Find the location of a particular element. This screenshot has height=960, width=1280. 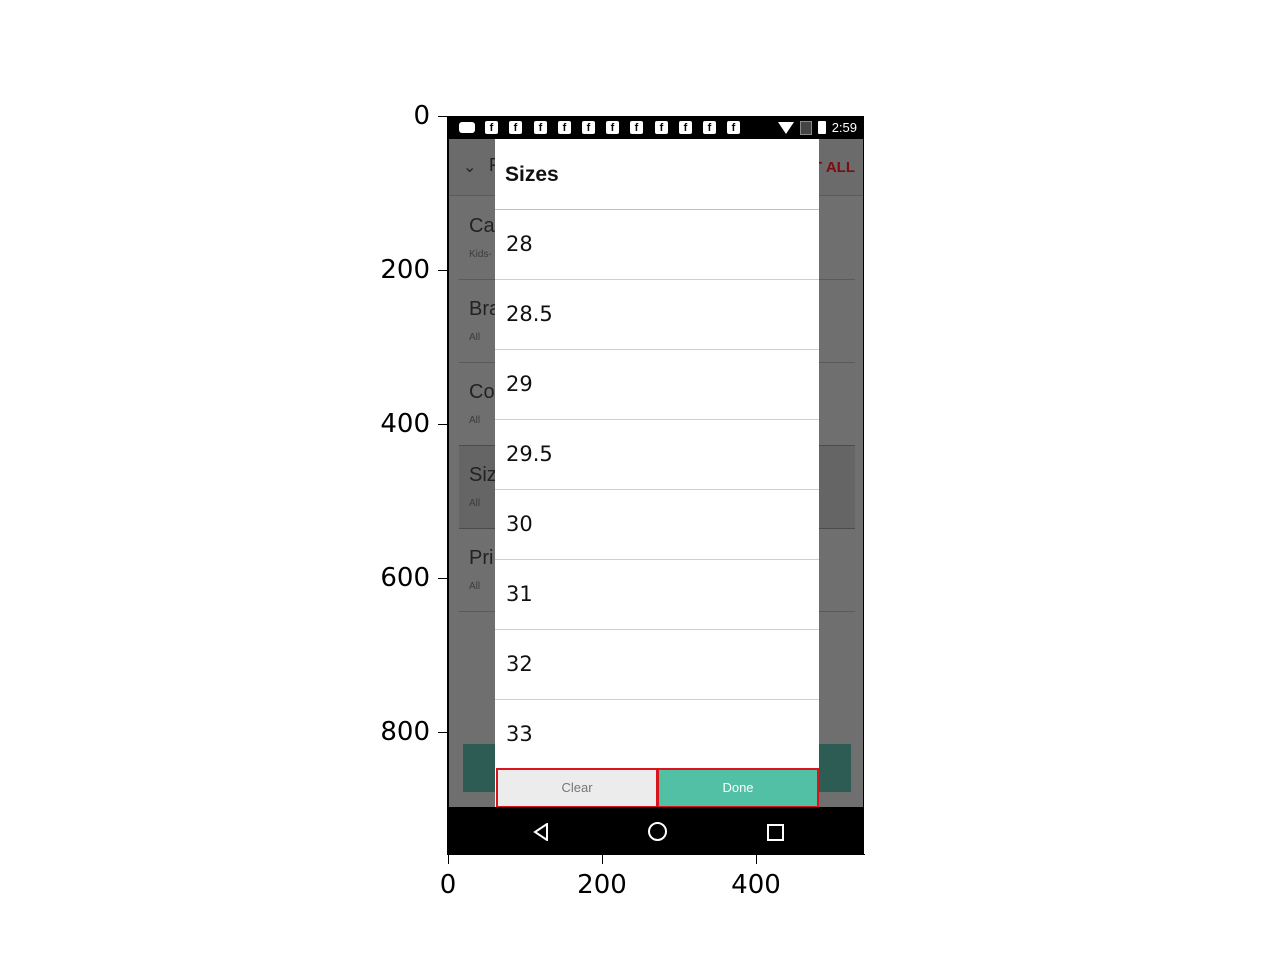

size-option-label: 33 is located at coordinates (519, 734).